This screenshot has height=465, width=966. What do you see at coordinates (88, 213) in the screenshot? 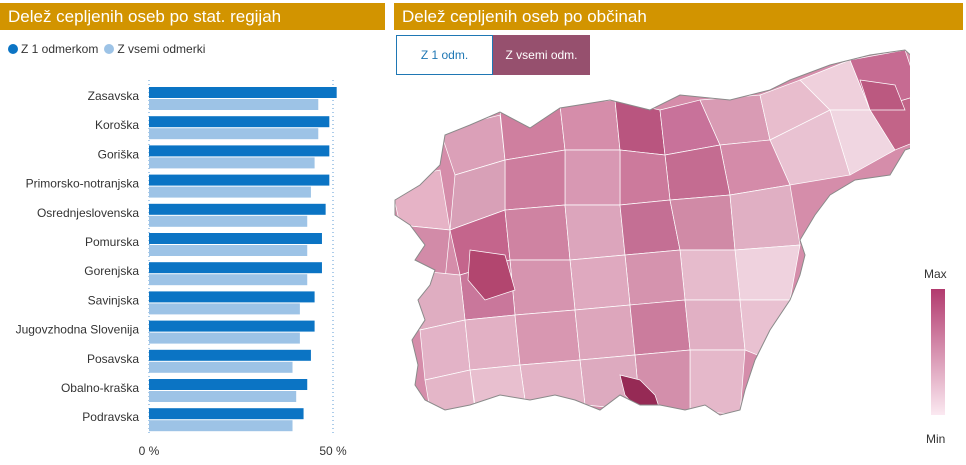
I see `category-label: Osrednjeslovenska` at bounding box center [88, 213].